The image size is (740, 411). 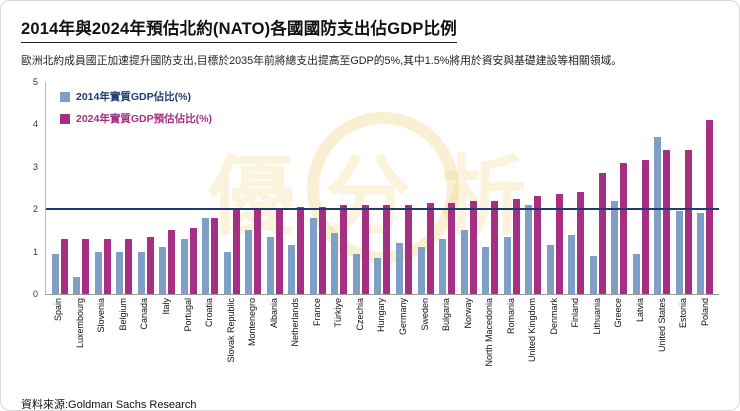 I want to click on x-axis-label: Canada, so click(x=144, y=314).